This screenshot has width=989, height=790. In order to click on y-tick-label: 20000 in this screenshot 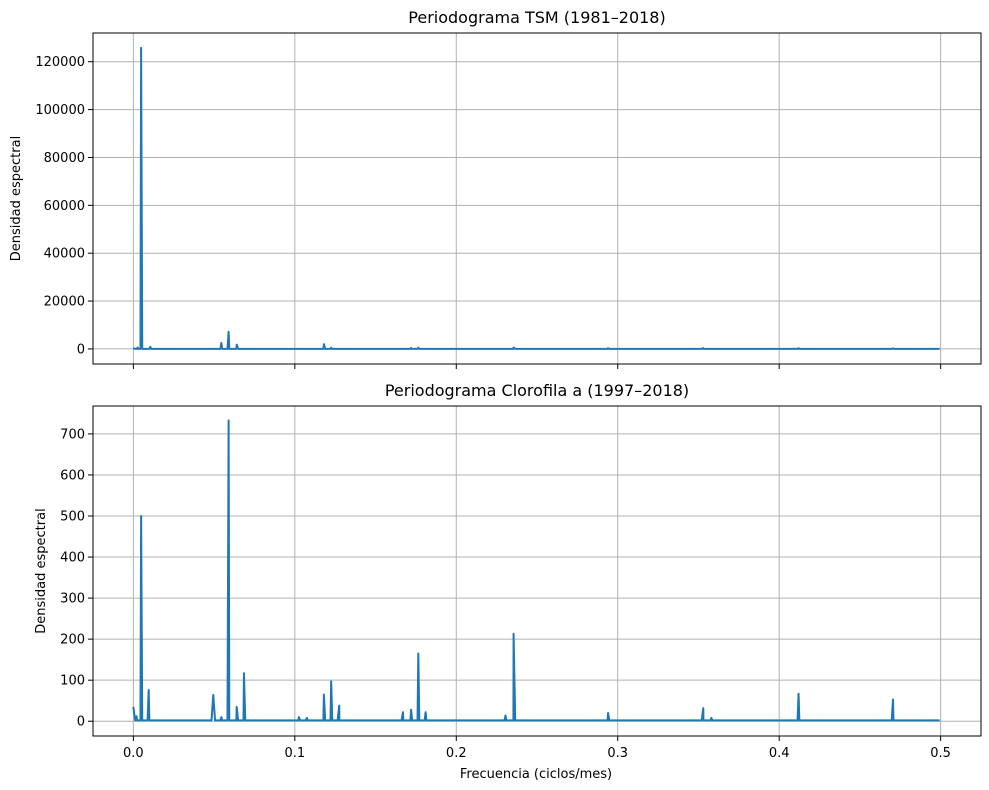, I will do `click(64, 302)`.